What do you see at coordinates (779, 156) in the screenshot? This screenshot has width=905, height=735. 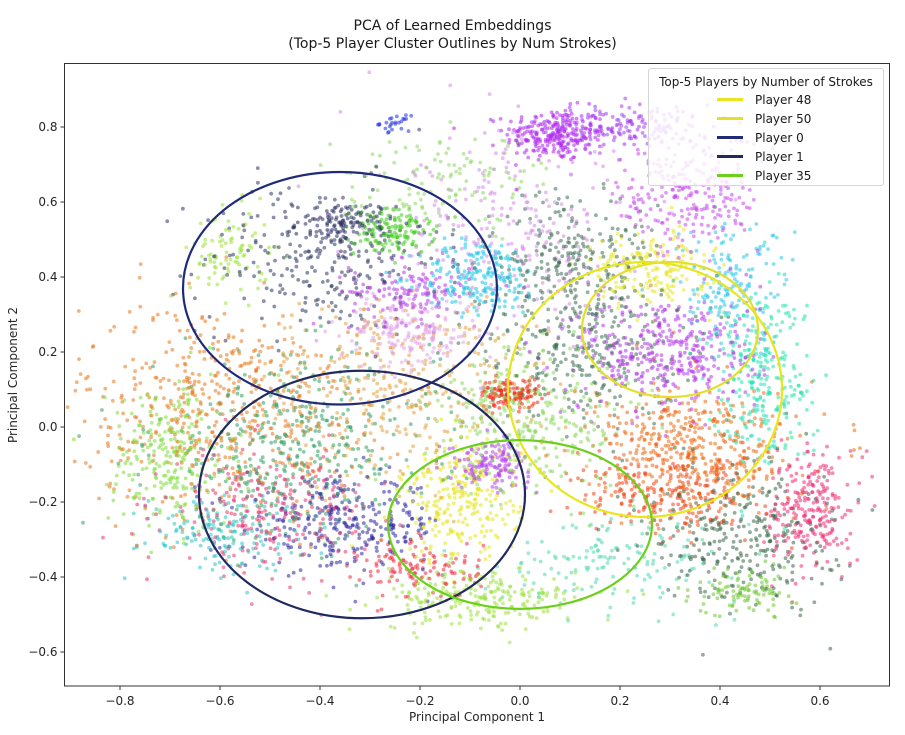 I see `legend-label: Player 1` at bounding box center [779, 156].